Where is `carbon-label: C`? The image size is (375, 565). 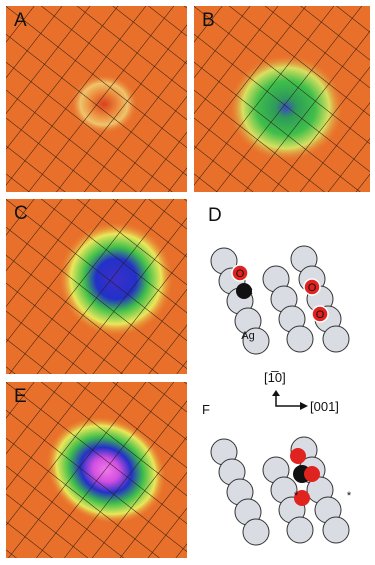 carbon-label: C is located at coordinates (249, 292).